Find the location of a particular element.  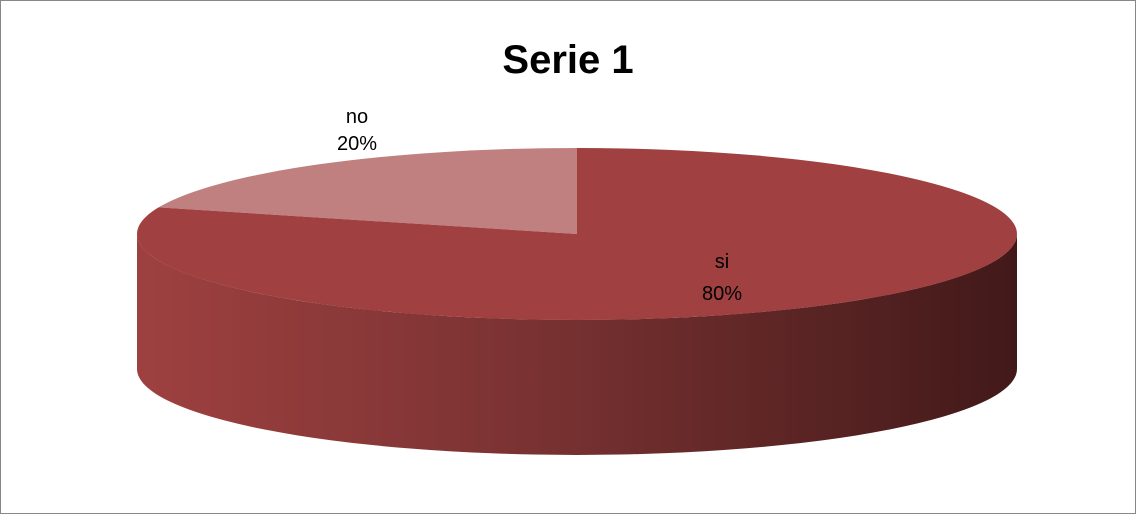

pie-slice-no is located at coordinates (367, 191).